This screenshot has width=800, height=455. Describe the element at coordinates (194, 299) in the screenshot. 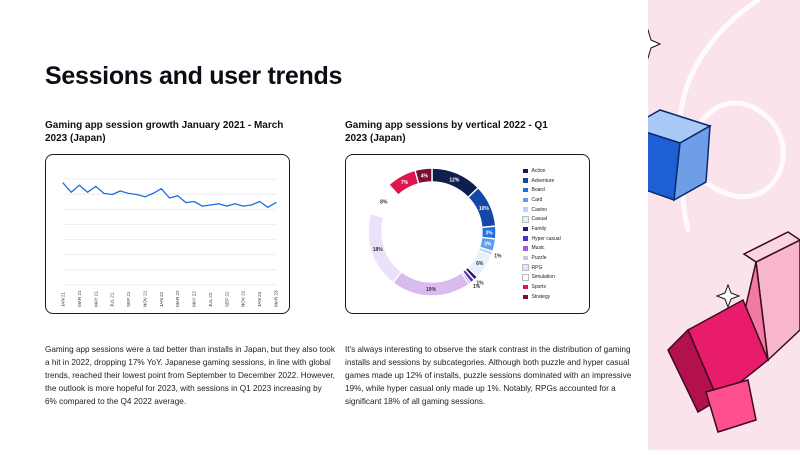

I see `x-tick-label: MAY 22` at that location.